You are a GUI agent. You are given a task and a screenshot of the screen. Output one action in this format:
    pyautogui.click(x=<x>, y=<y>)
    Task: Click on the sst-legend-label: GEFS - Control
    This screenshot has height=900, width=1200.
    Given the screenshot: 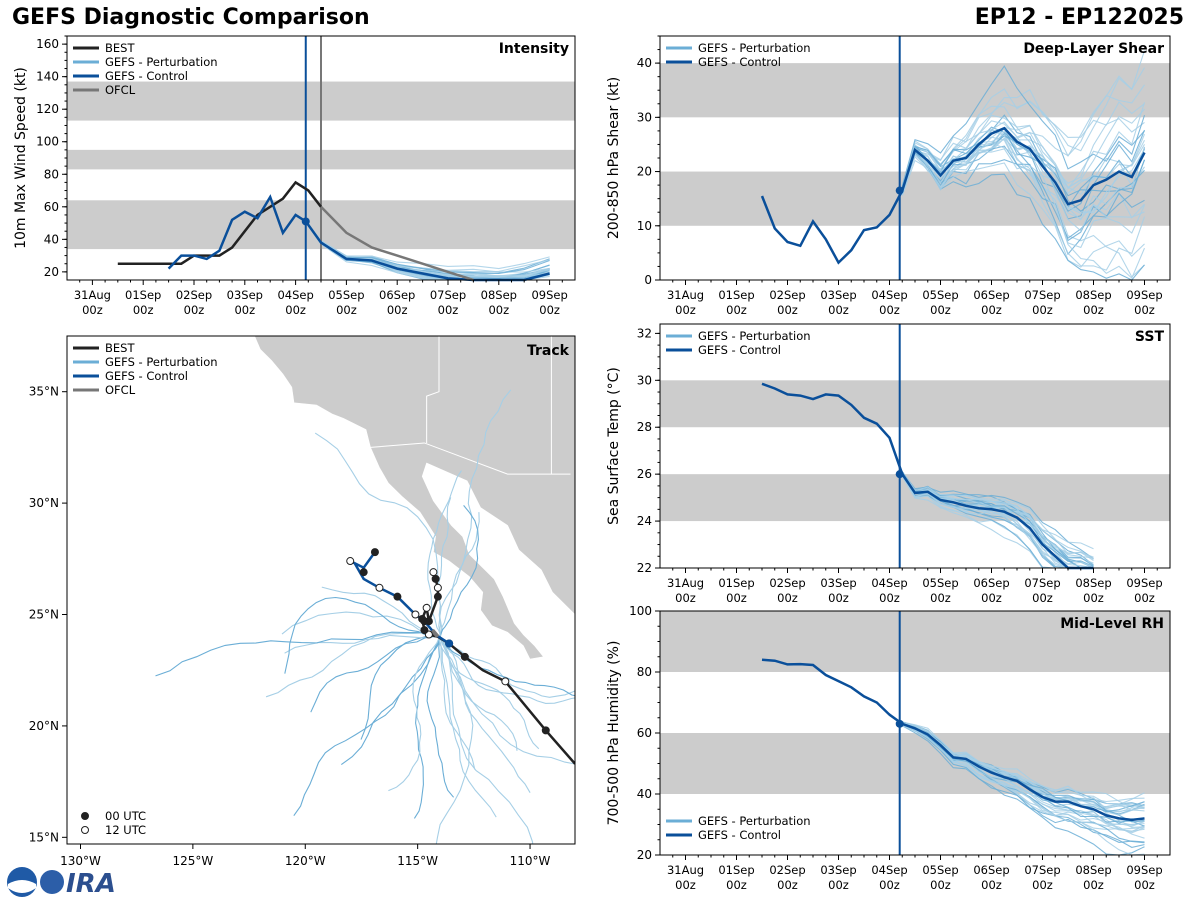 What is the action you would take?
    pyautogui.click(x=739, y=350)
    